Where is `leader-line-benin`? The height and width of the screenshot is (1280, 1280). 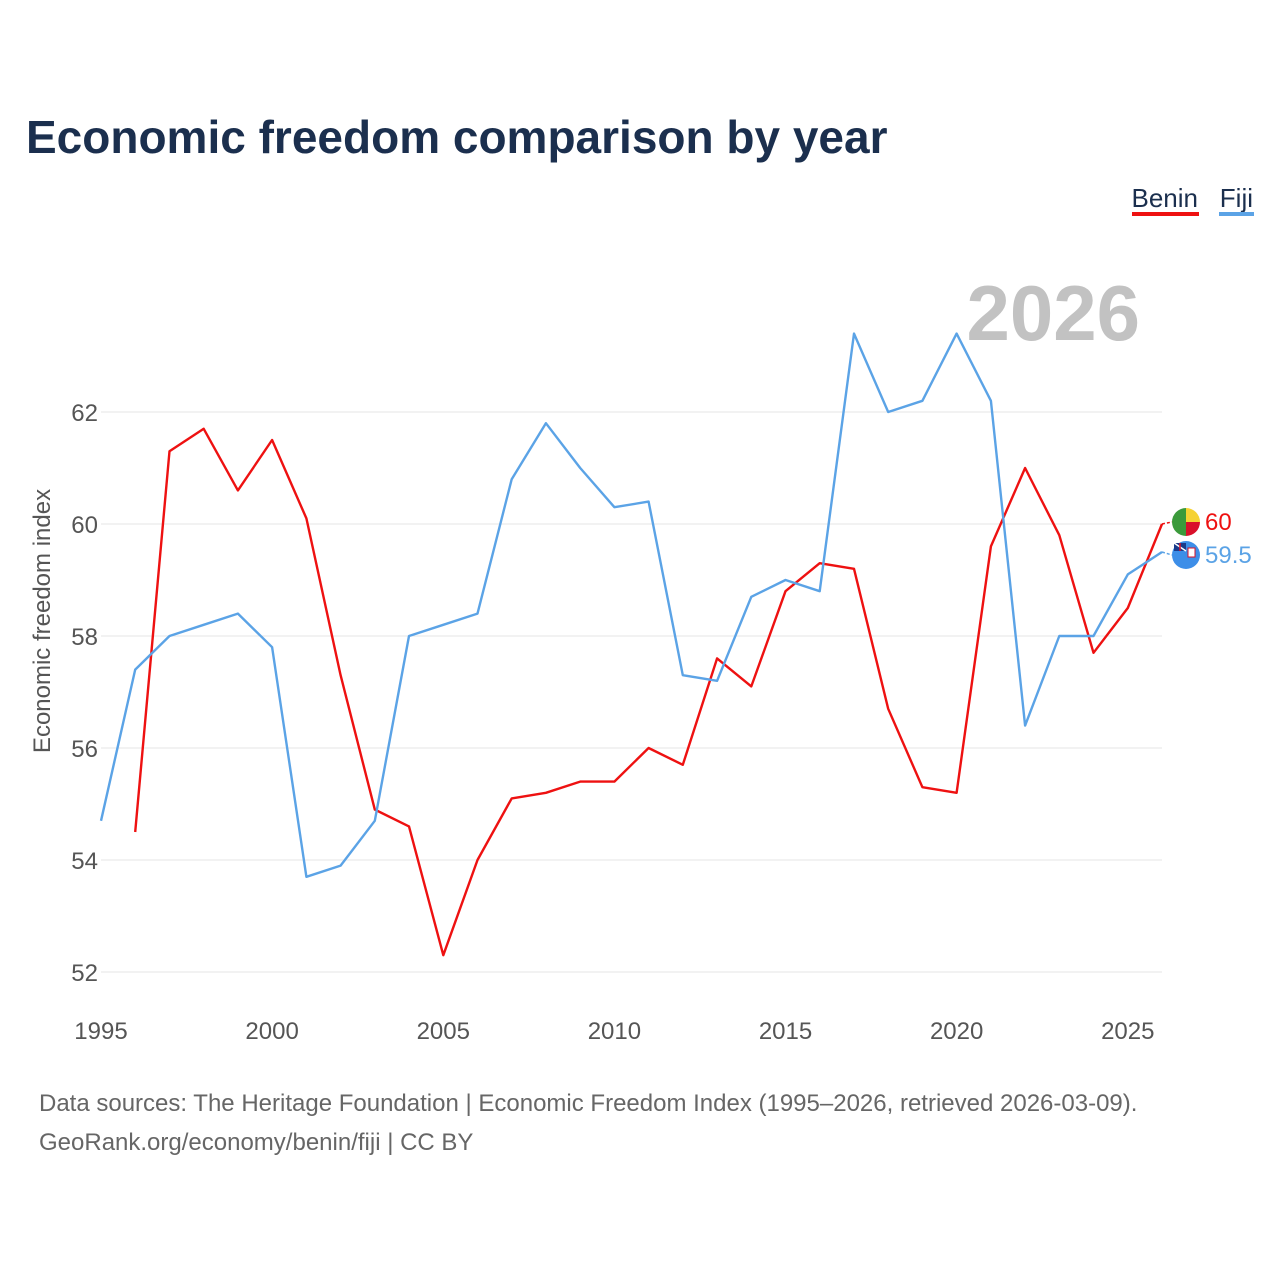 leader-line-benin is located at coordinates (1167, 523).